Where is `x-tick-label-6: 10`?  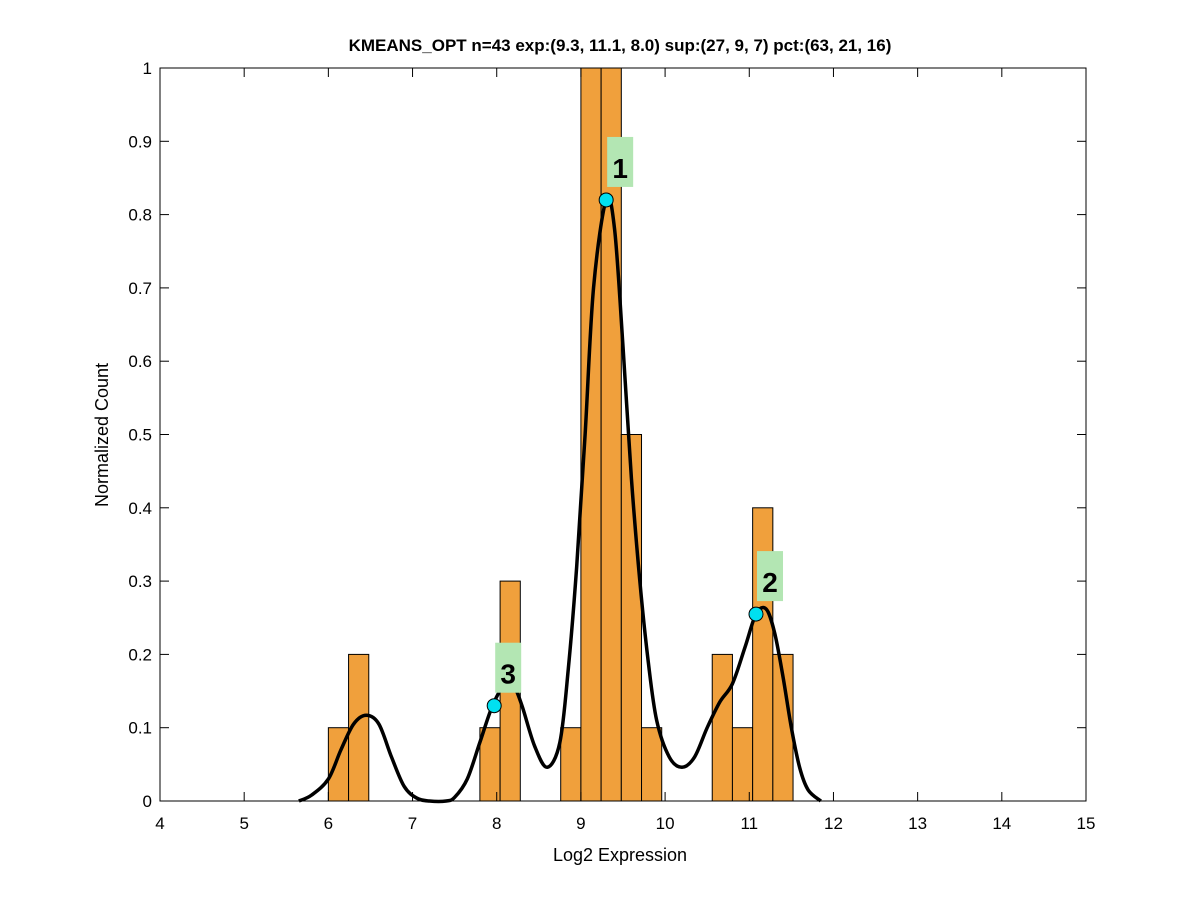
x-tick-label-6: 10 is located at coordinates (665, 823).